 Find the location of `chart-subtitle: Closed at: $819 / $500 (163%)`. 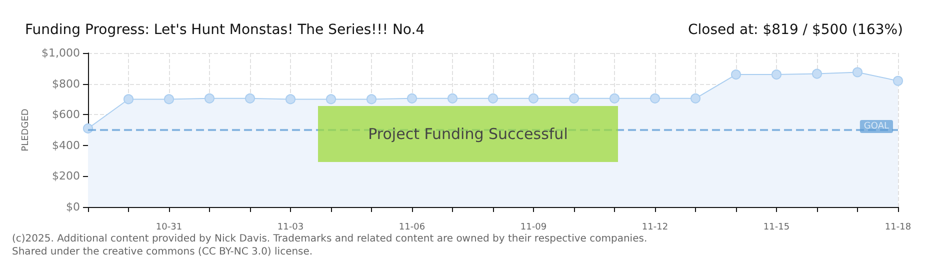

chart-subtitle: Closed at: $819 / $500 (163%) is located at coordinates (795, 30).